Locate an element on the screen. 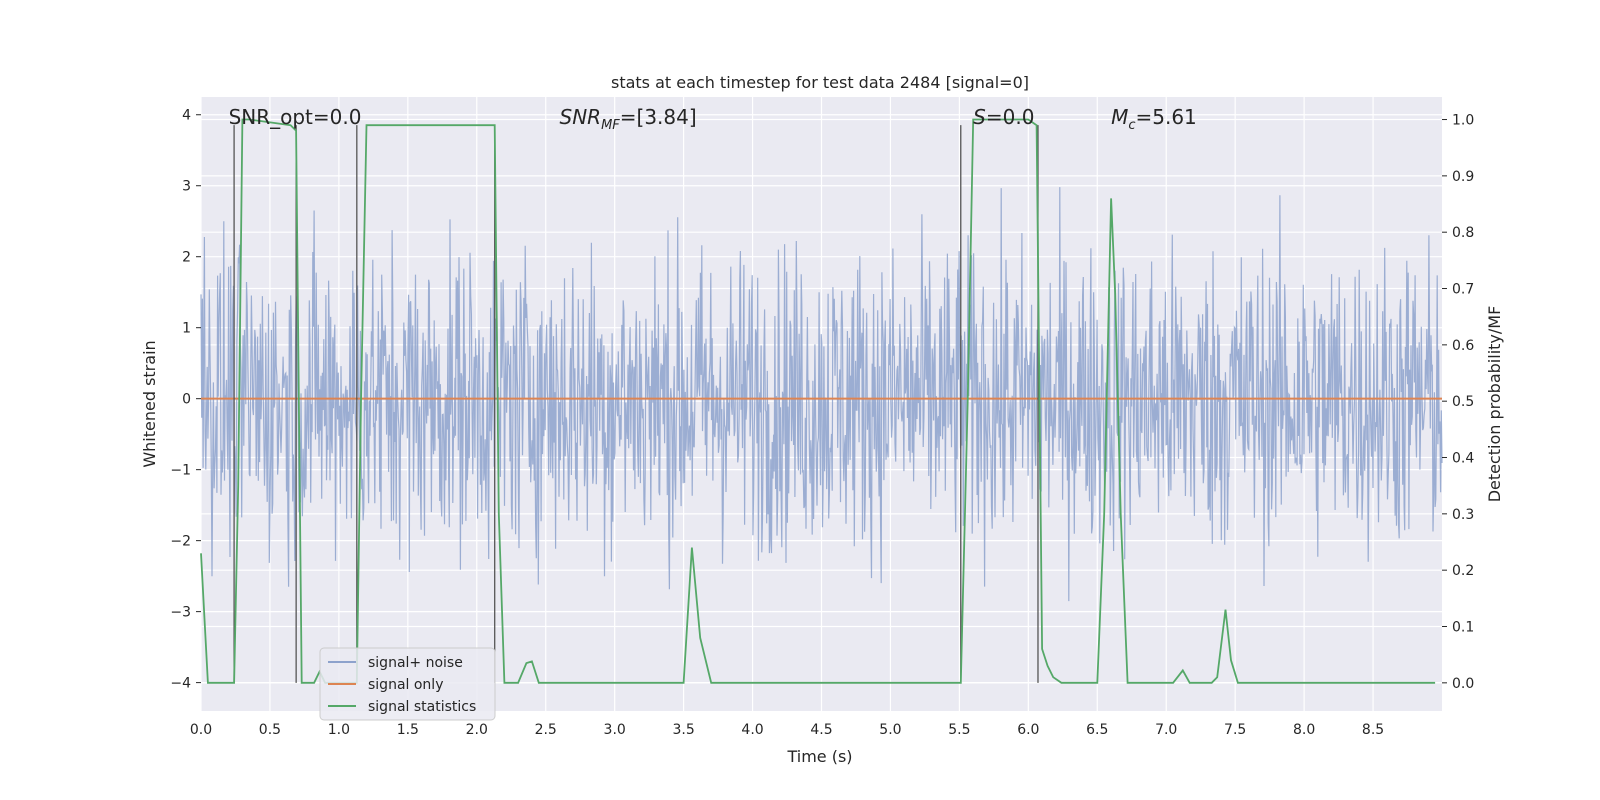 This screenshot has width=1600, height=800. y-tick-label-left: −3 is located at coordinates (180, 613).